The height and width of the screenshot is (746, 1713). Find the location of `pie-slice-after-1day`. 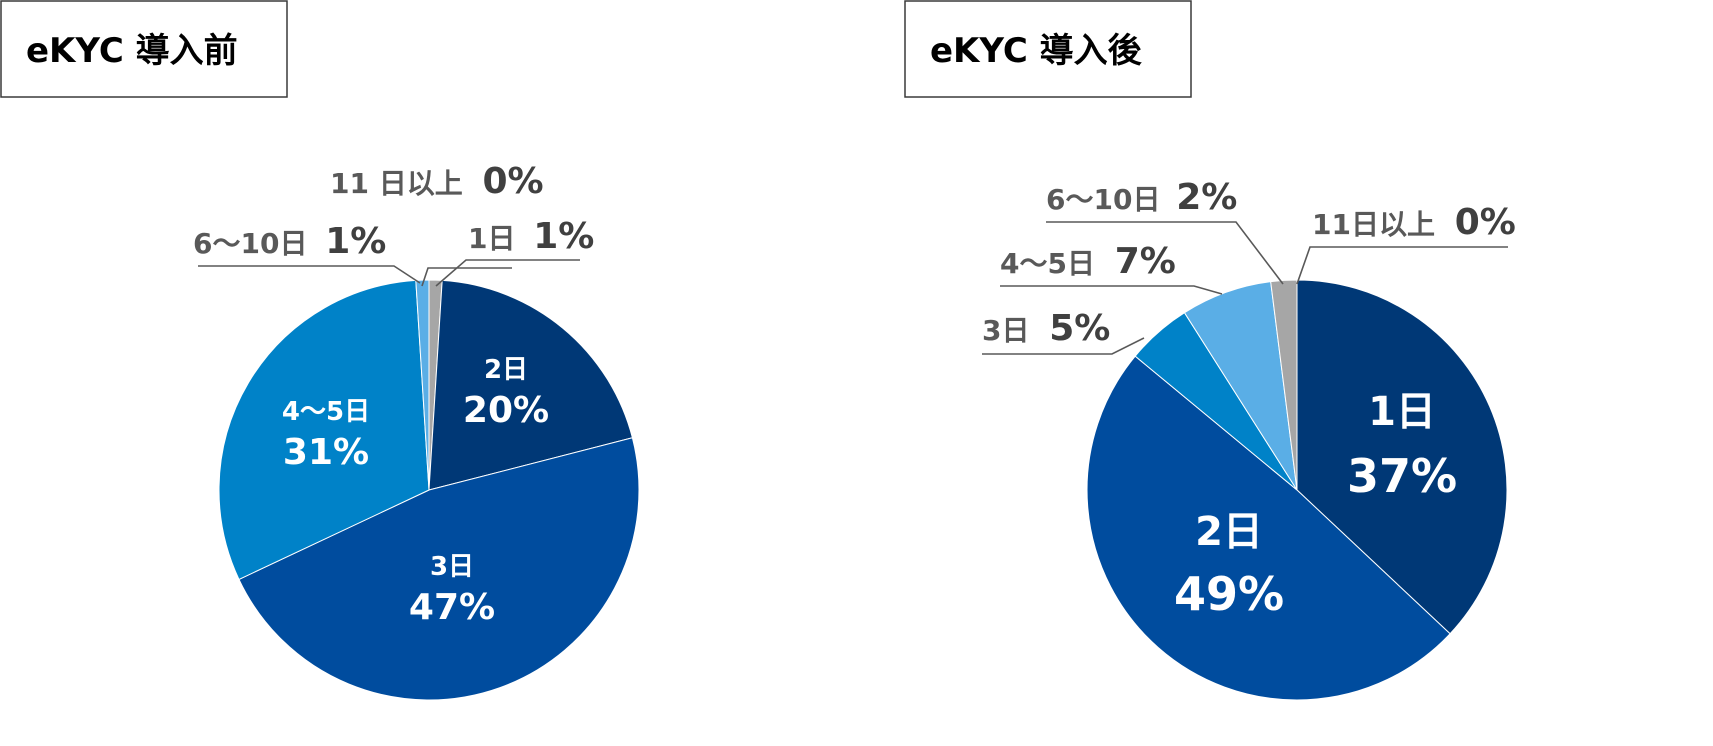

pie-slice-after-1day is located at coordinates (1402, 457).